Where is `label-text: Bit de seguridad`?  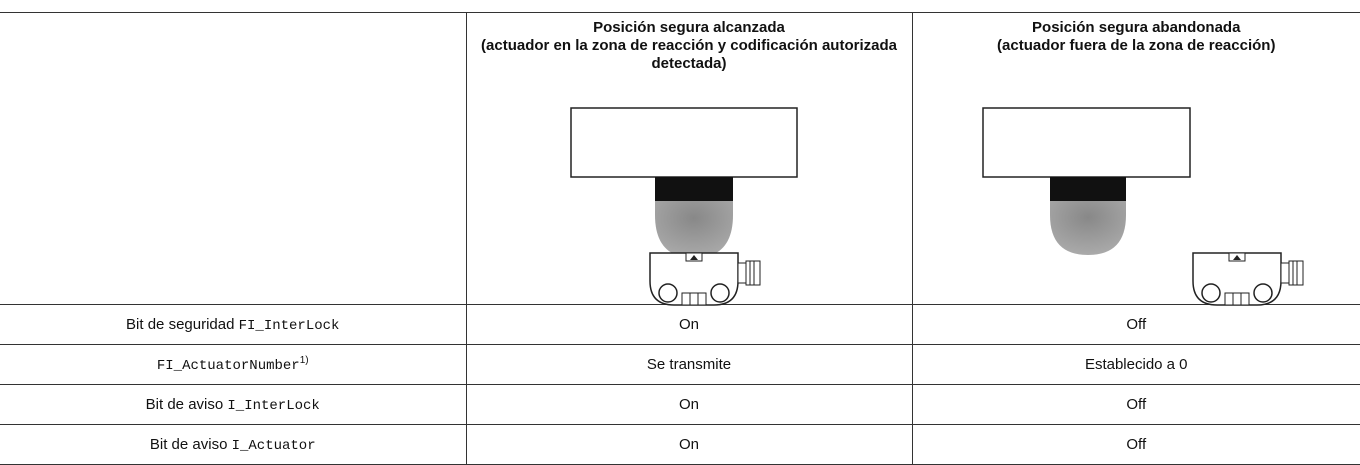
label-text: Bit de seguridad is located at coordinates (180, 324).